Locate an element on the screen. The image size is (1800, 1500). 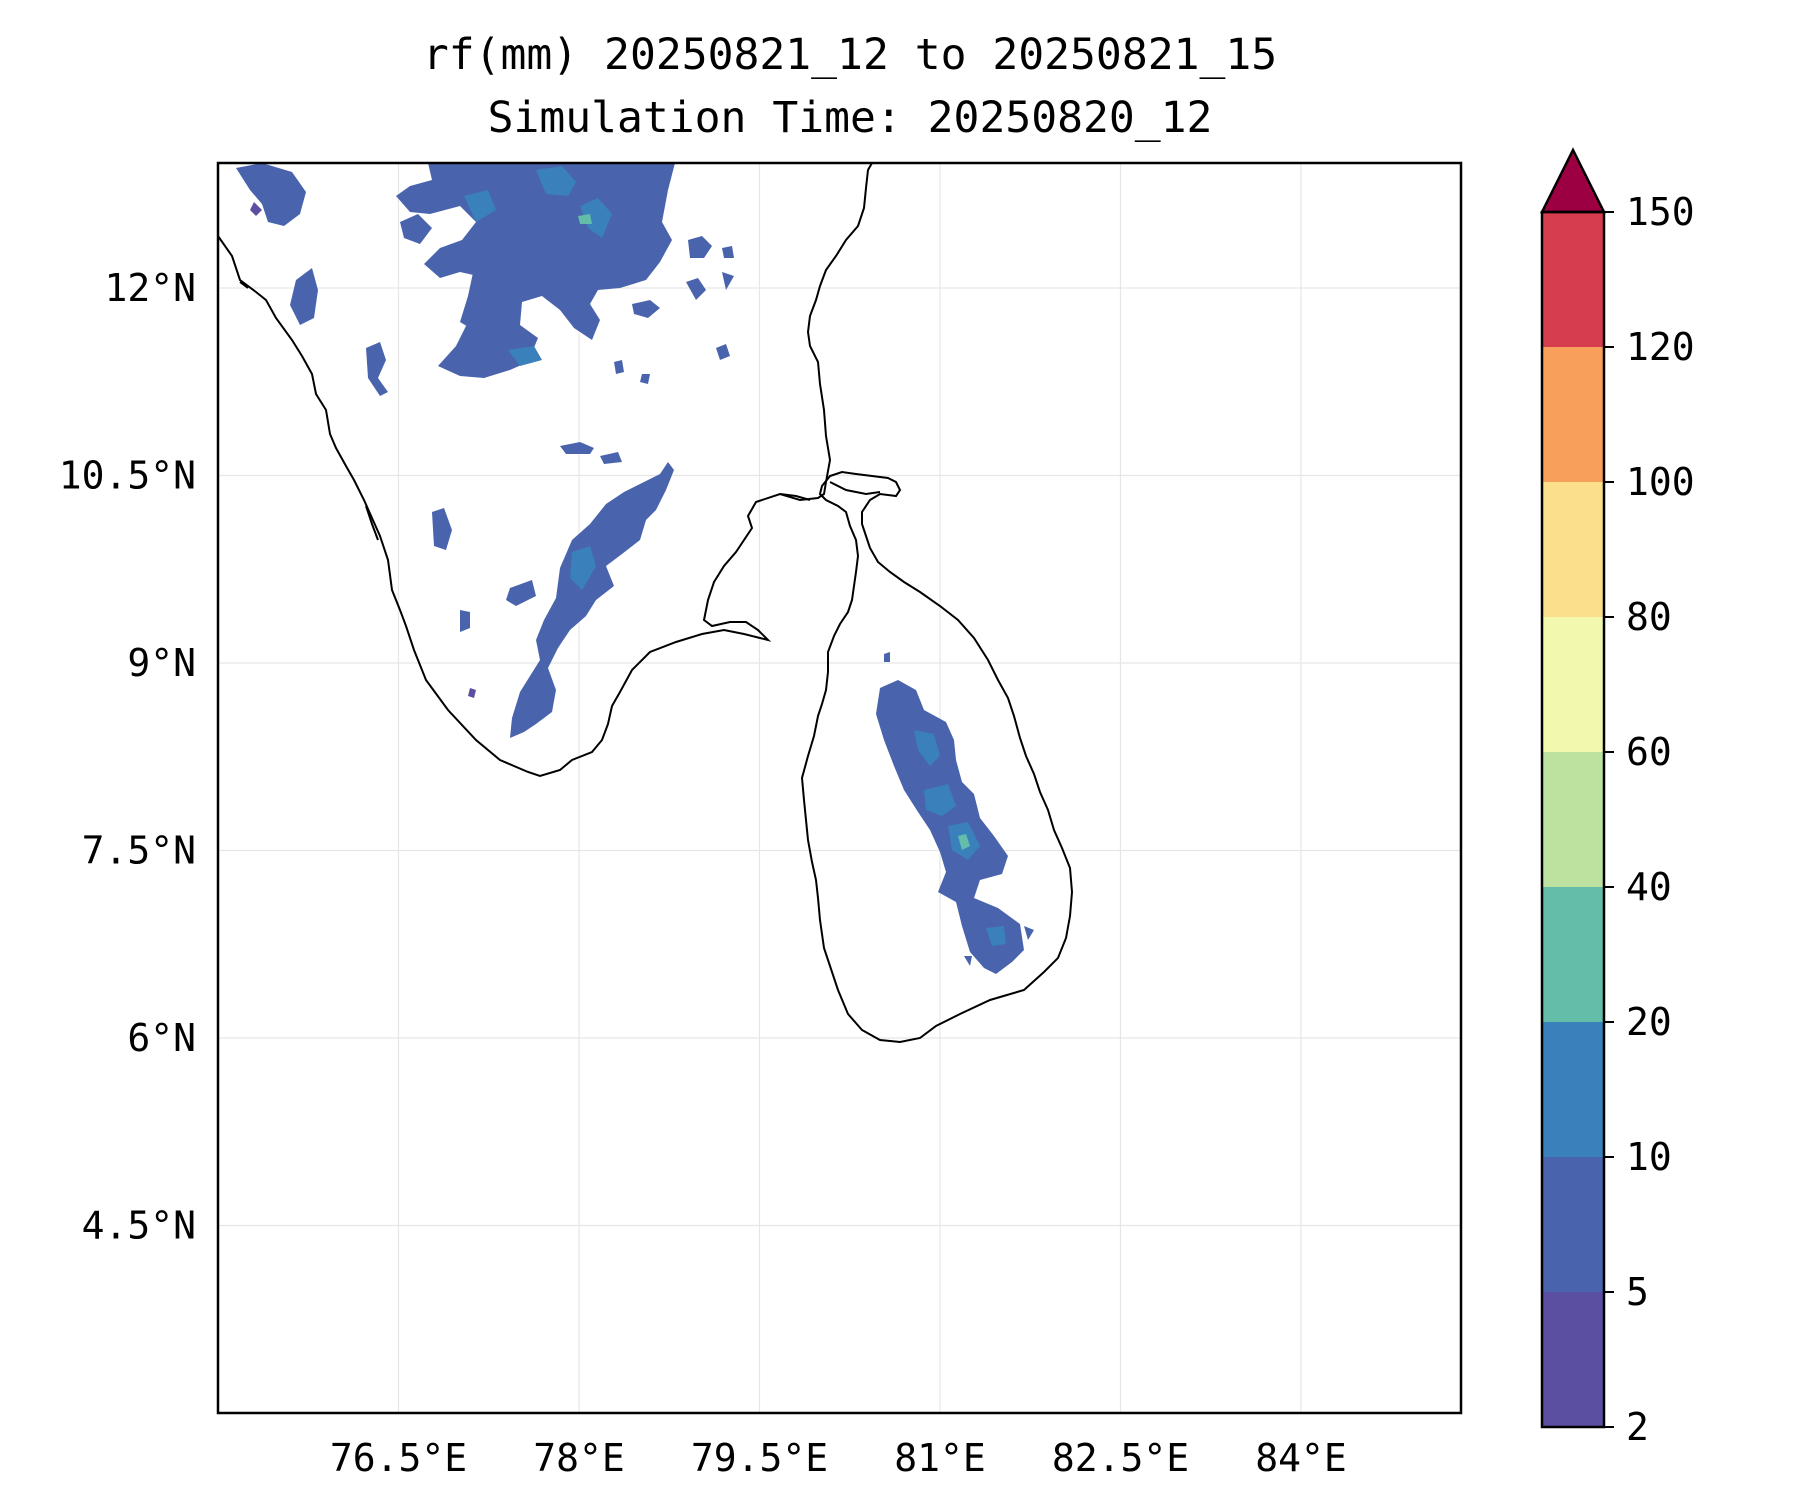
colorbar-tick-label: 60 is located at coordinates (1649, 752).